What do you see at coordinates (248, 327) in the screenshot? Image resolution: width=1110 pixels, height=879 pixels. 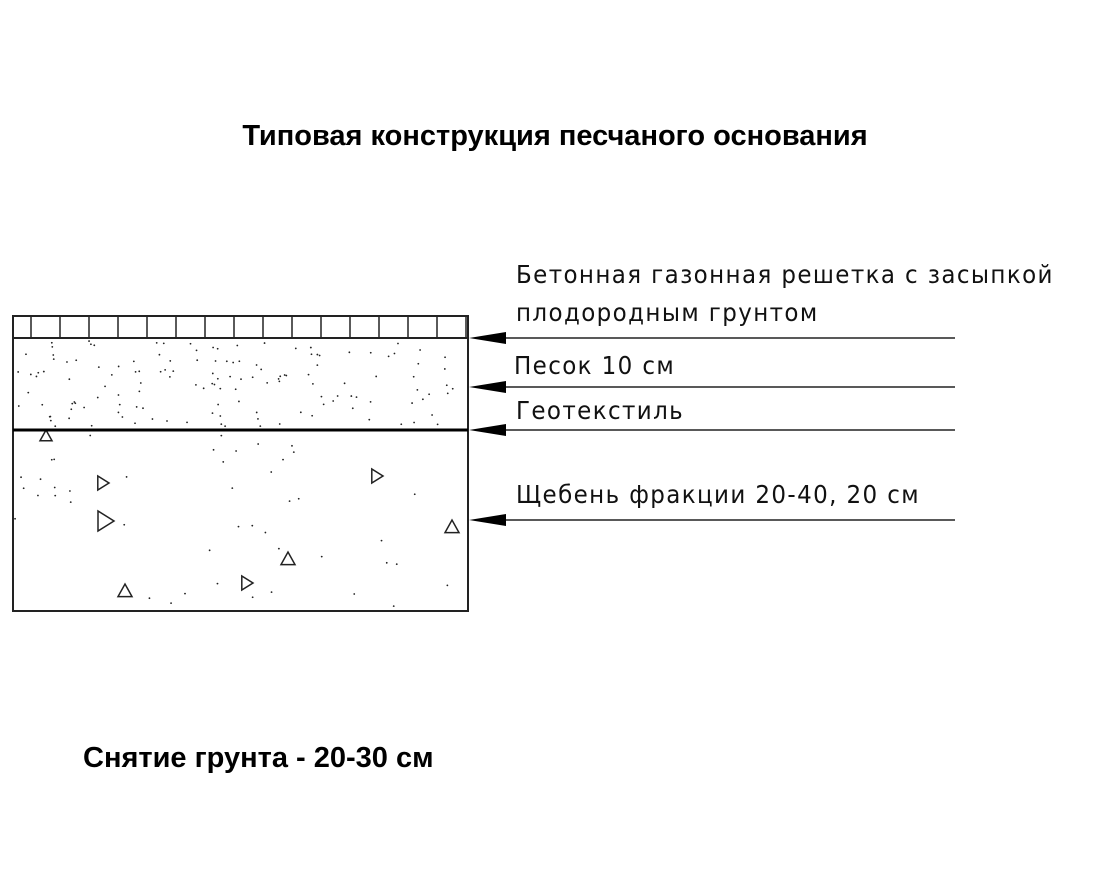 I see `lawn-grid-layer` at bounding box center [248, 327].